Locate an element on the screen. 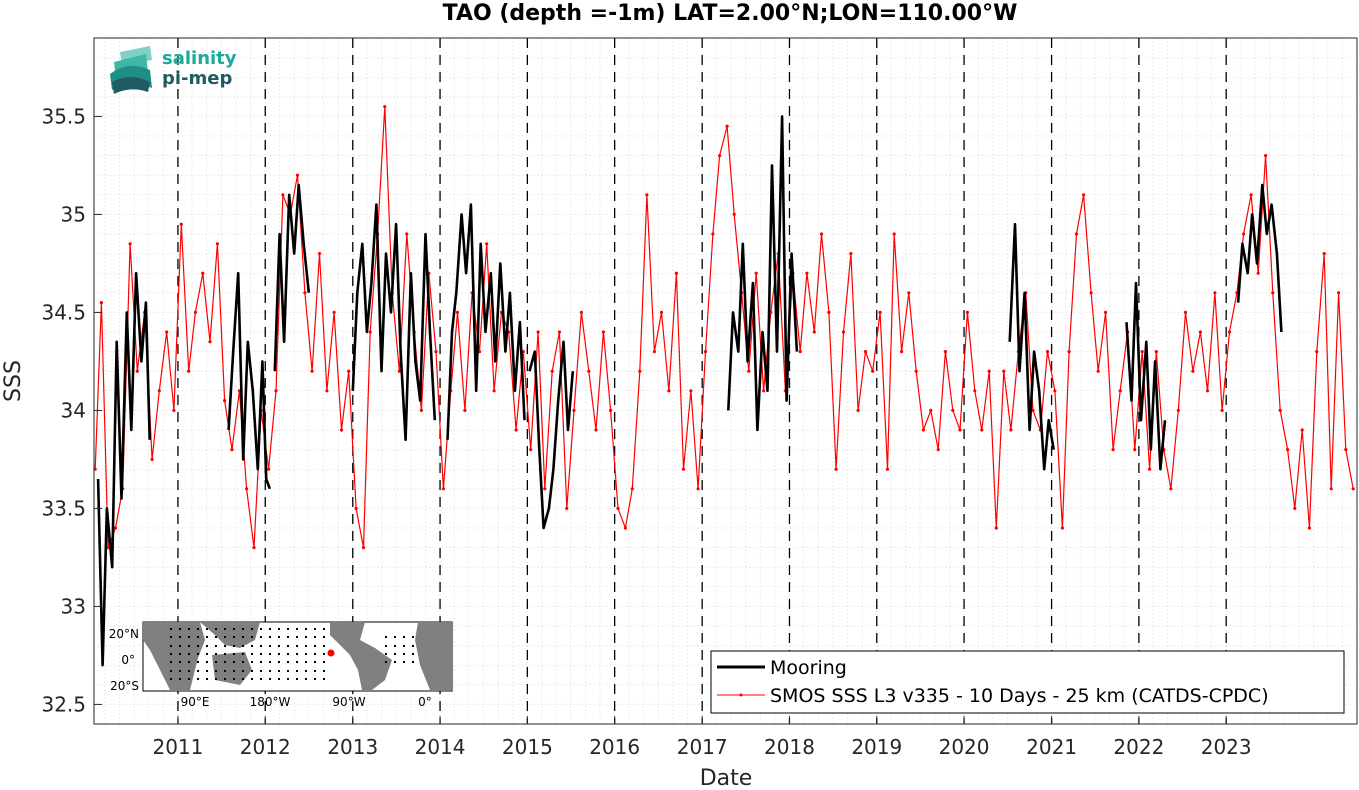  inset-map: 90°E 180°W 90°W 0° 20°N 0° 20°S is located at coordinates (281, 665).